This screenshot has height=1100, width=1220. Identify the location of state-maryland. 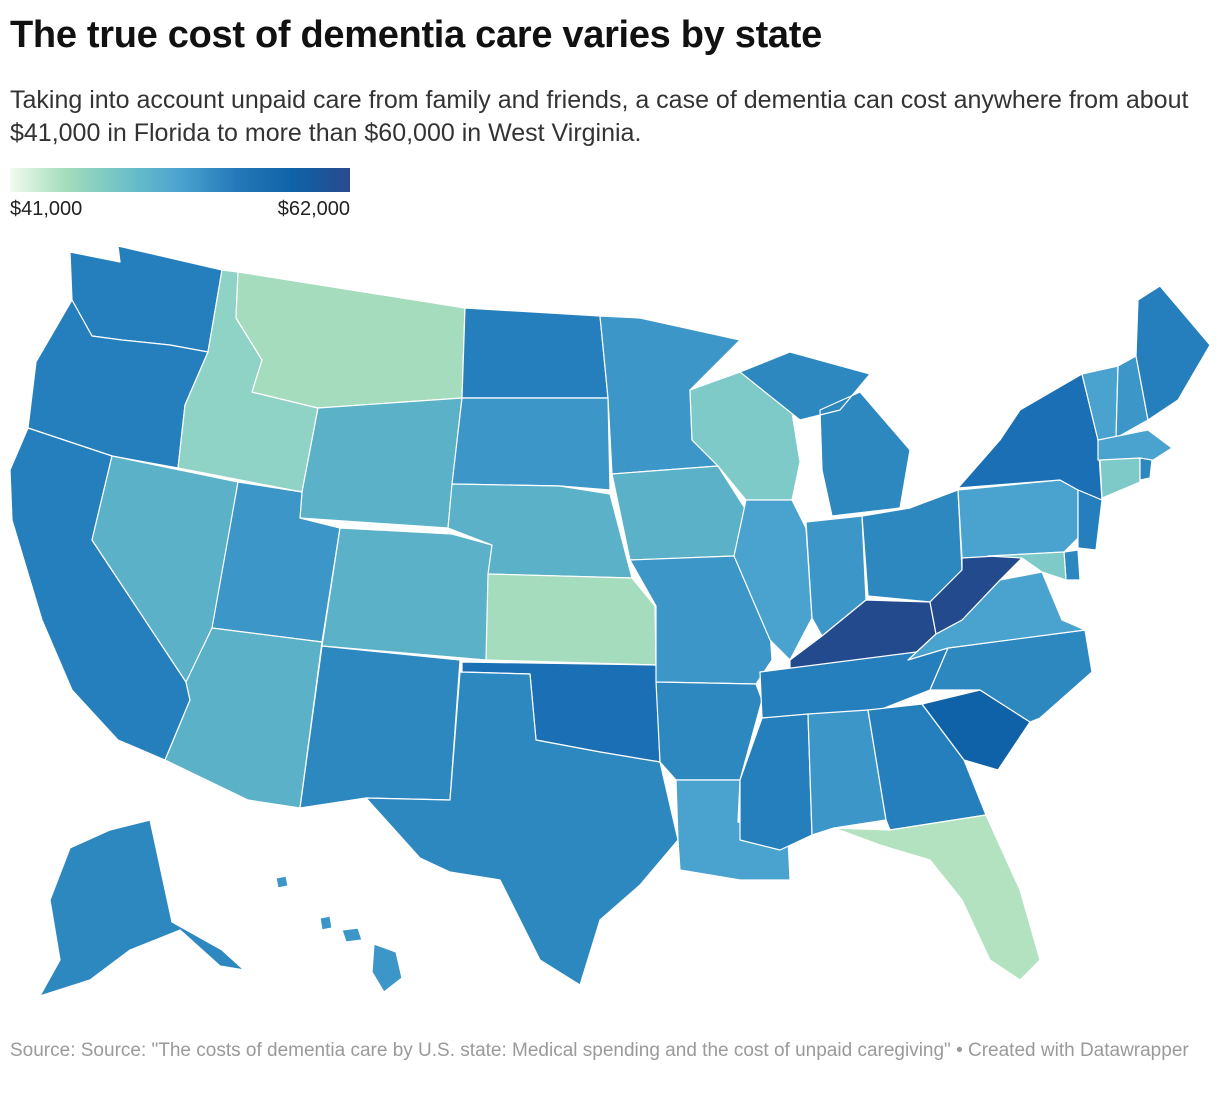
(1027, 566).